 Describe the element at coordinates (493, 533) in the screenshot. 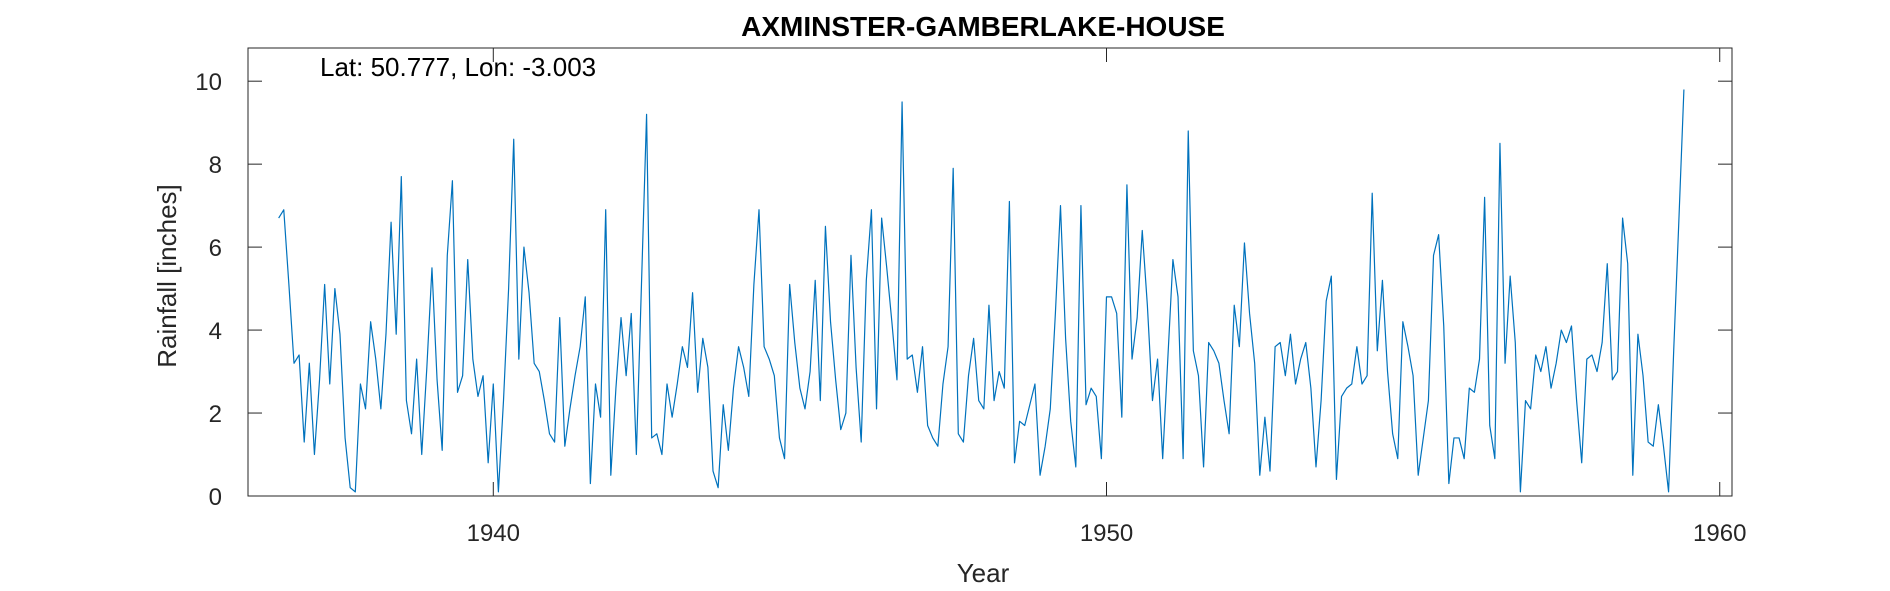

I see `x-tick-label: 1940` at that location.